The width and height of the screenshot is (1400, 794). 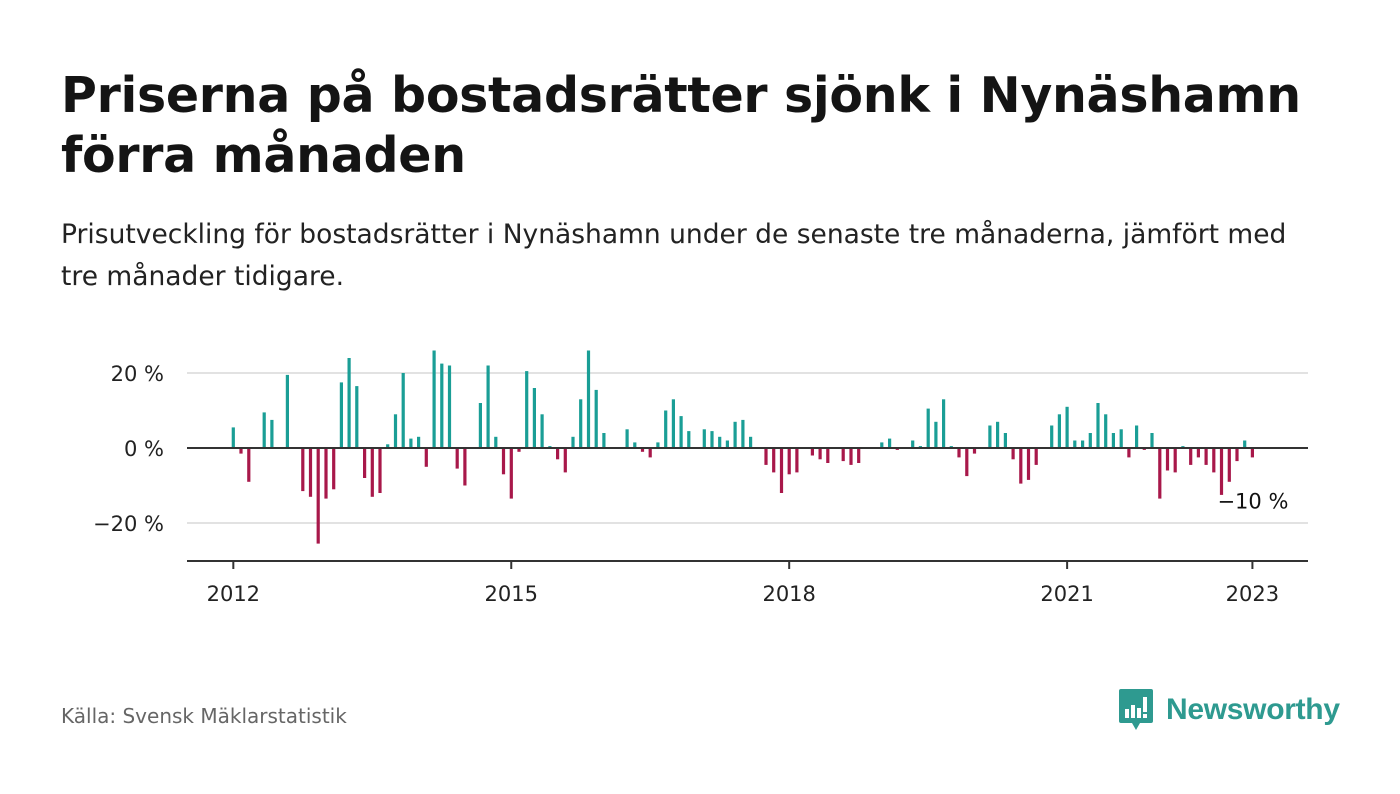 What do you see at coordinates (1136, 709) in the screenshot?
I see `newsworthy-logo-icon` at bounding box center [1136, 709].